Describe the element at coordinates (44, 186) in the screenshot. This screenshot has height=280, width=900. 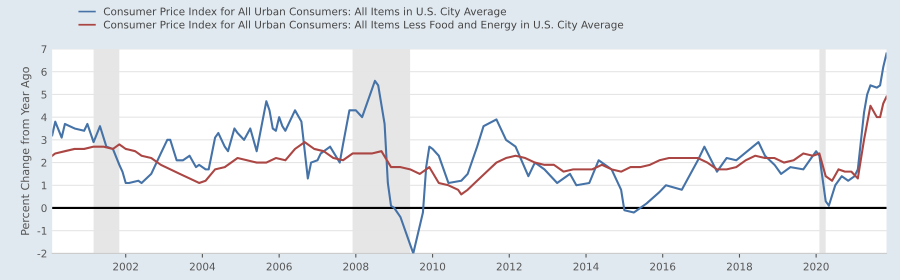
I see `y-tick-label: 1` at that location.